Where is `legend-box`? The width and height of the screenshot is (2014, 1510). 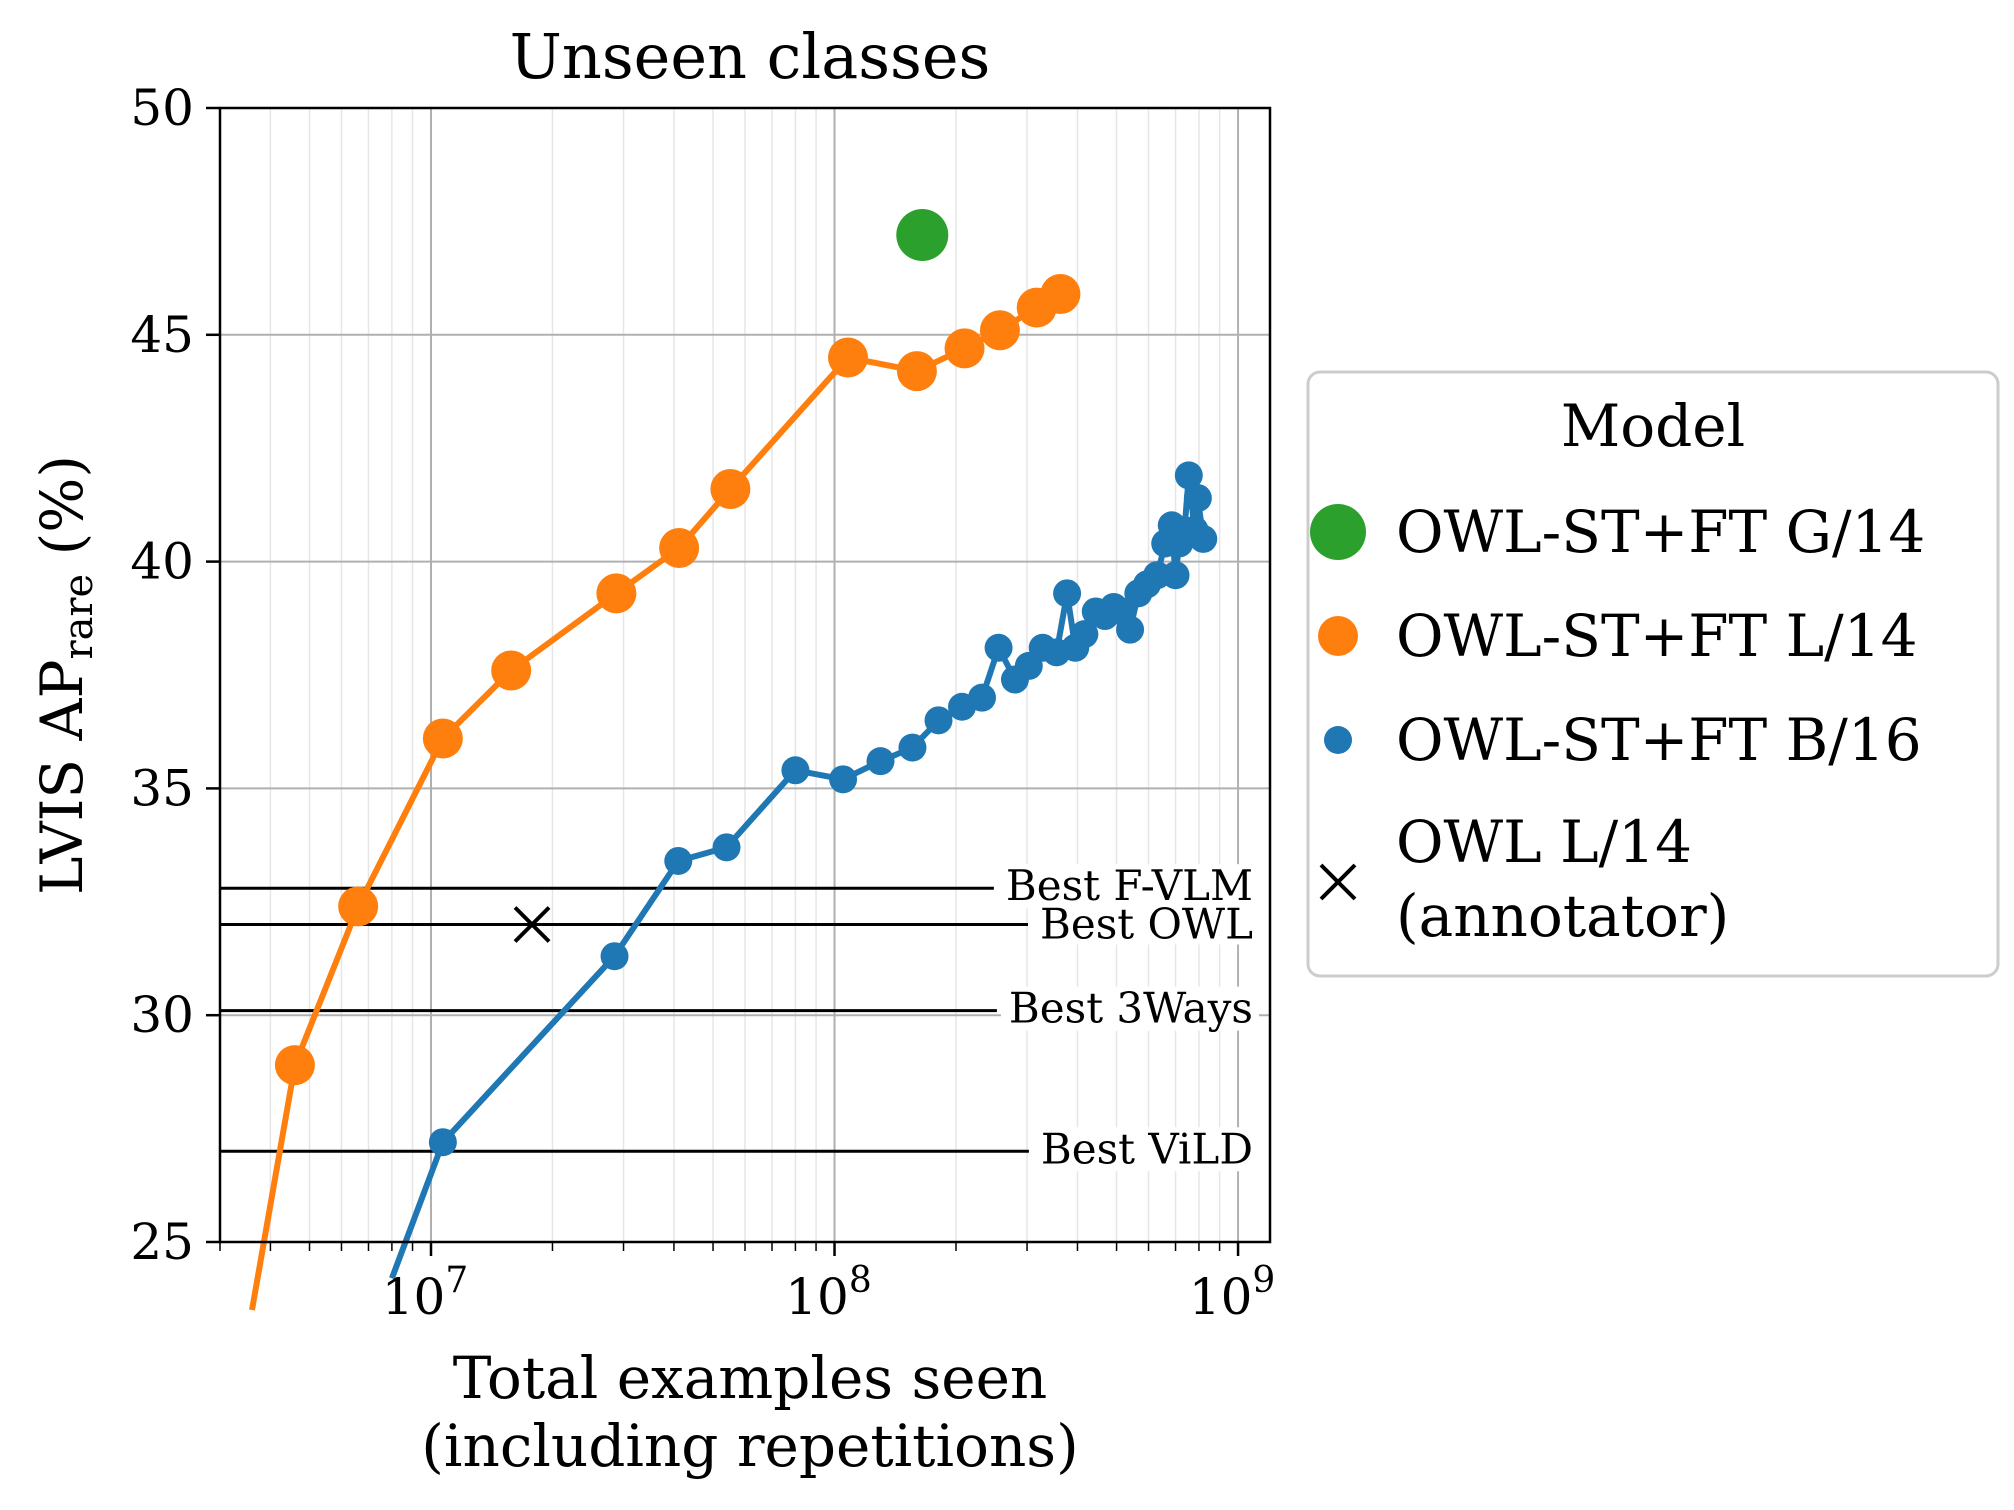
legend-box is located at coordinates (1653, 674).